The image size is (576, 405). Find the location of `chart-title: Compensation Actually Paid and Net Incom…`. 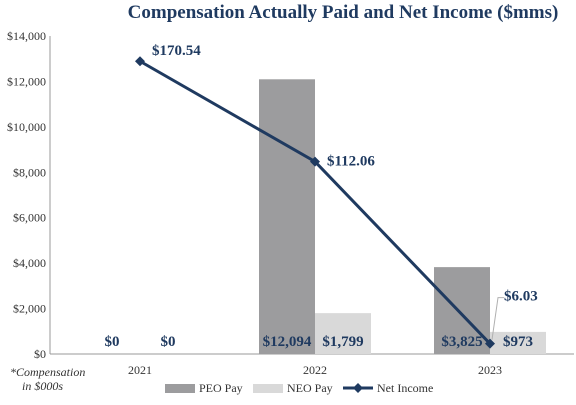

chart-title: Compensation Actually Paid and Net Incom… is located at coordinates (343, 12).